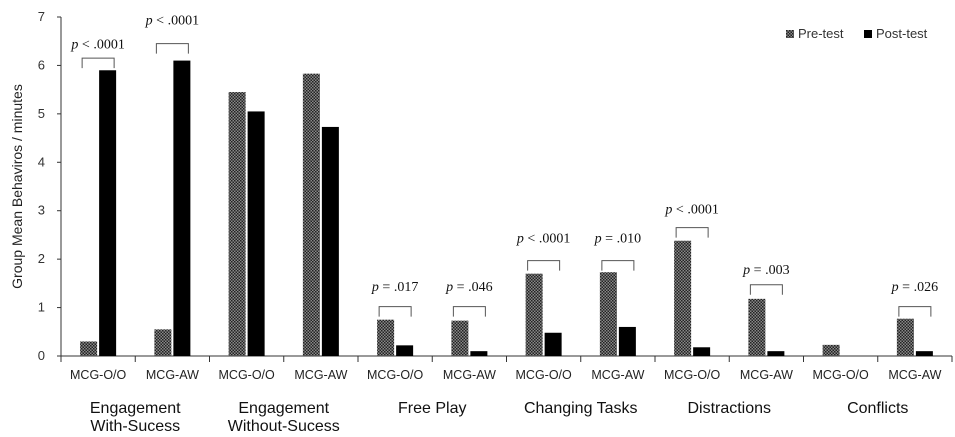  What do you see at coordinates (398, 287) in the screenshot?
I see `p-value-text: = .017` at bounding box center [398, 287].